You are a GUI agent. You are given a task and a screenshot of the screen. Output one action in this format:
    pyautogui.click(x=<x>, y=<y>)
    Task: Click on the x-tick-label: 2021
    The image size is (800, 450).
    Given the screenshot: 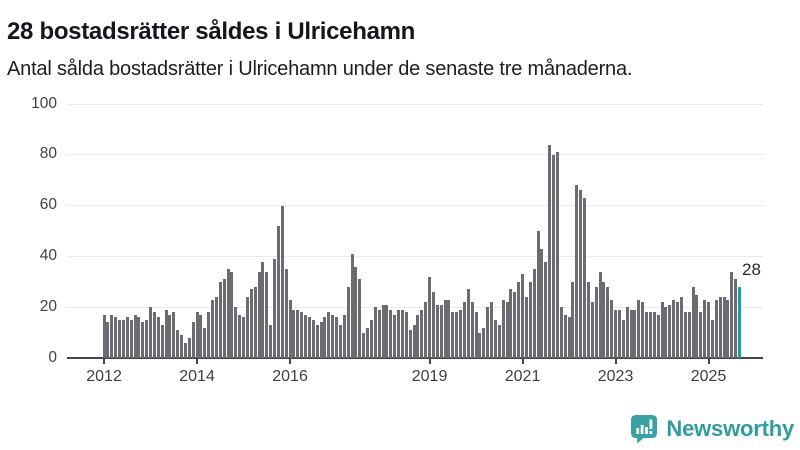 What is the action you would take?
    pyautogui.click(x=522, y=376)
    